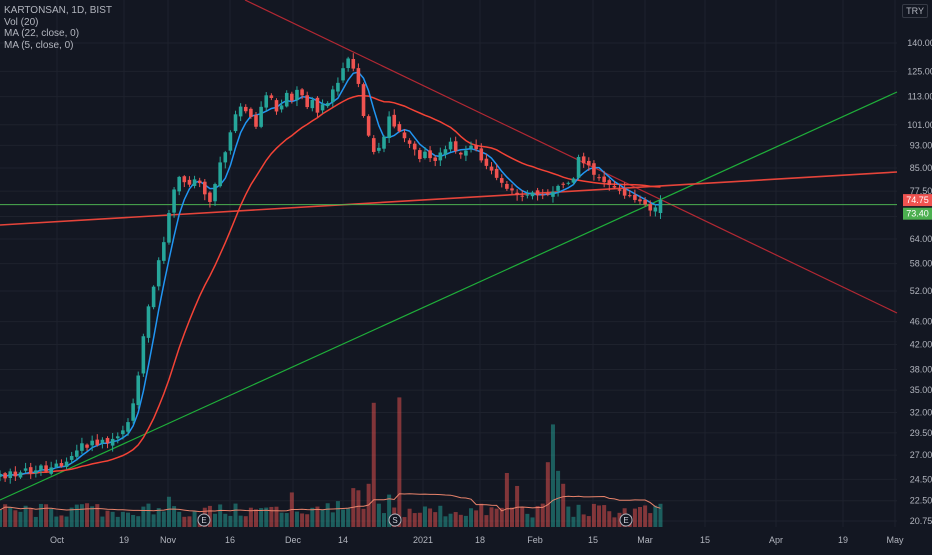 This screenshot has width=932, height=555. What do you see at coordinates (919, 125) in the screenshot?
I see `price-tick-label: 101.00` at bounding box center [919, 125].